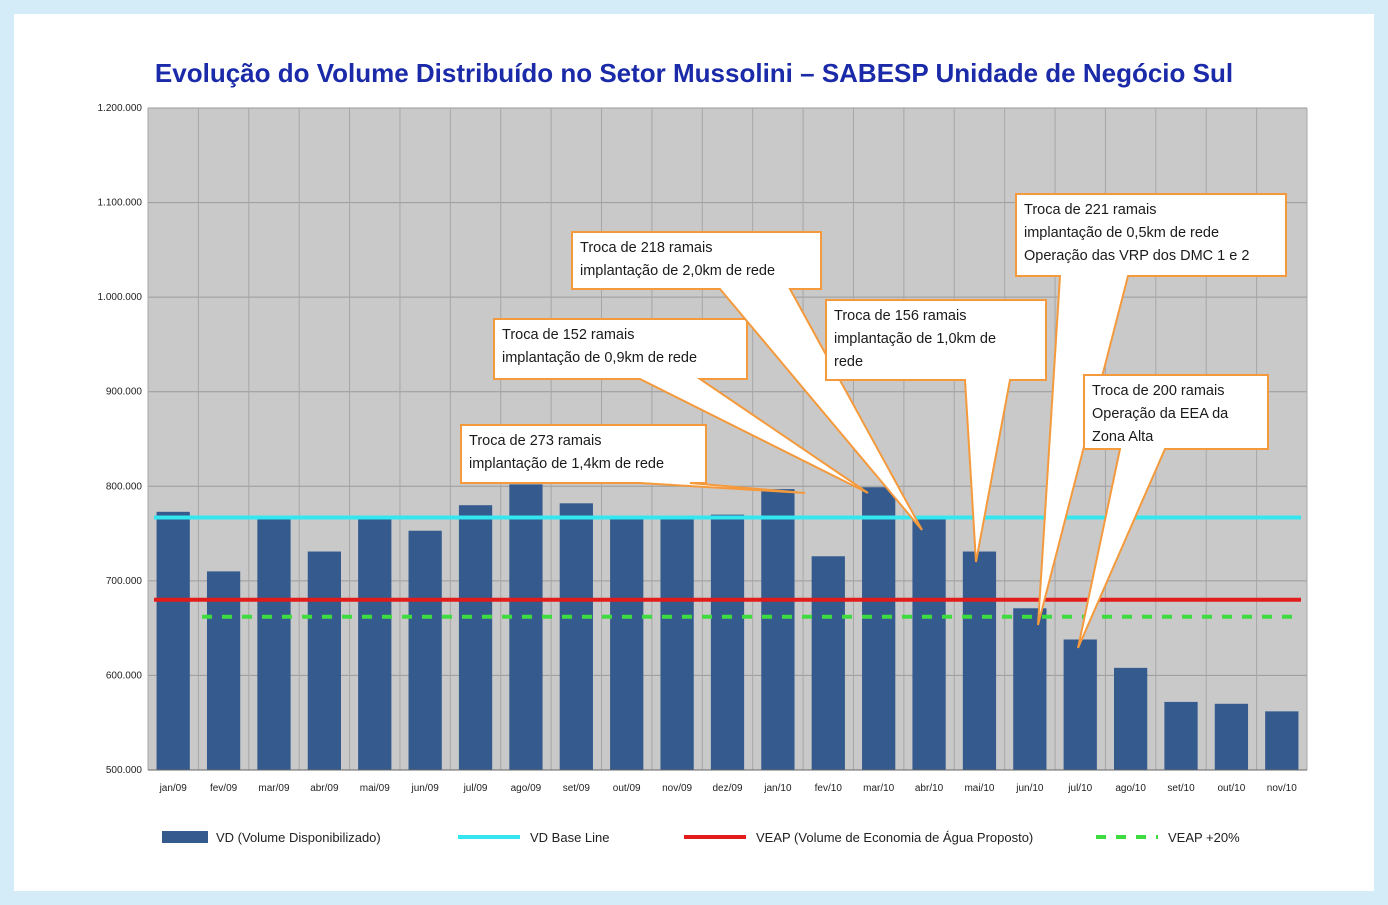 The width and height of the screenshot is (1388, 905). What do you see at coordinates (223, 670) in the screenshot?
I see `bar-fev/09` at bounding box center [223, 670].